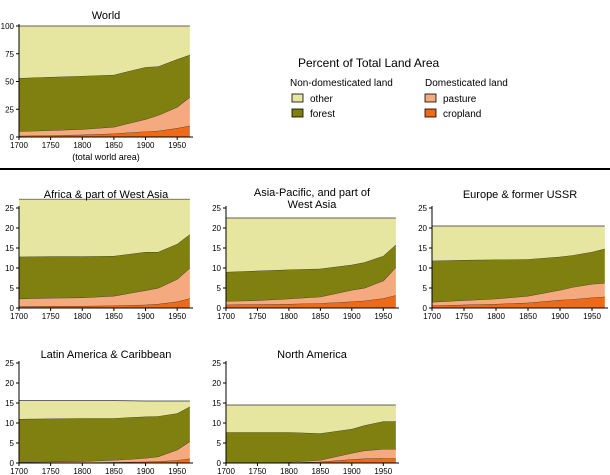 The image size is (610, 475). What do you see at coordinates (321, 99) in the screenshot?
I see `legend-label-other: other` at bounding box center [321, 99].